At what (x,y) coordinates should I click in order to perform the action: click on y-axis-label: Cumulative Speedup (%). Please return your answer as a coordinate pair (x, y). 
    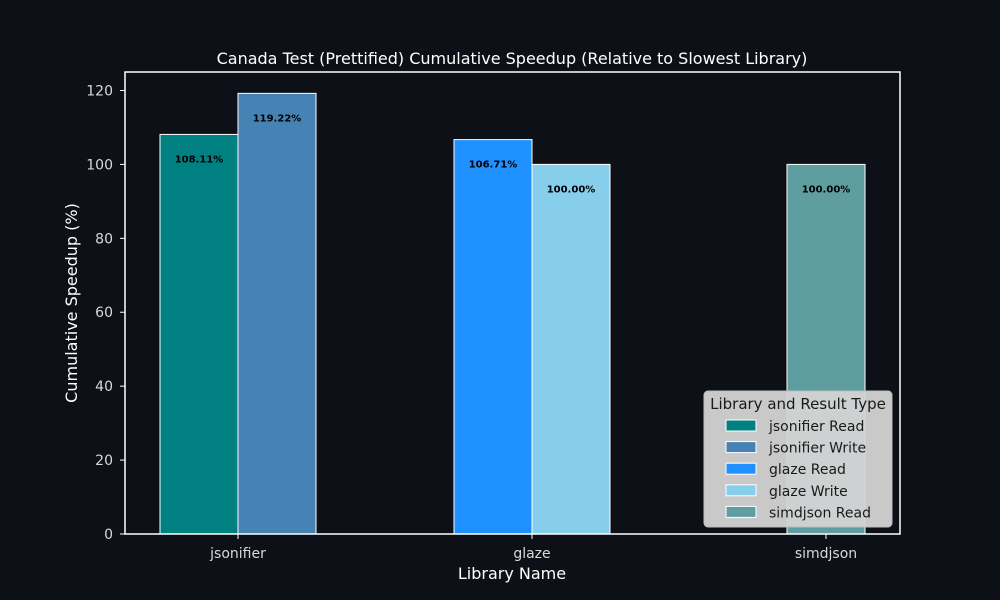
    Looking at the image, I should click on (71, 303).